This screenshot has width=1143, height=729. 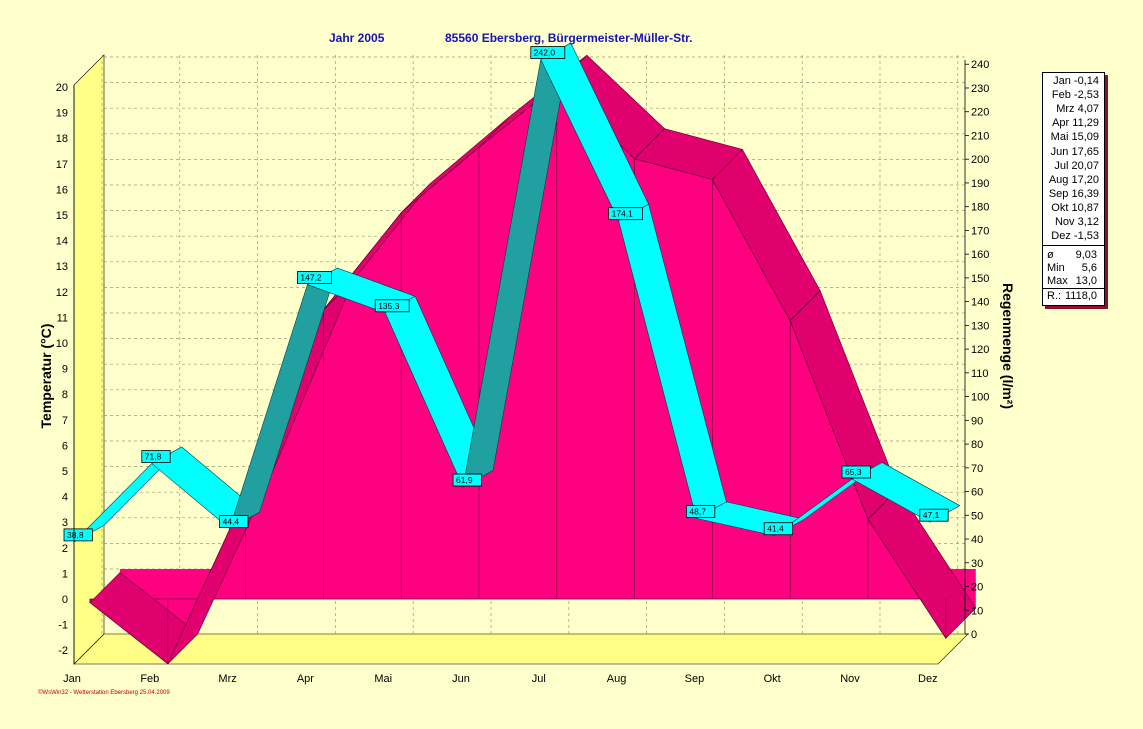 What do you see at coordinates (65, 421) in the screenshot?
I see `y-tick-label: 7` at bounding box center [65, 421].